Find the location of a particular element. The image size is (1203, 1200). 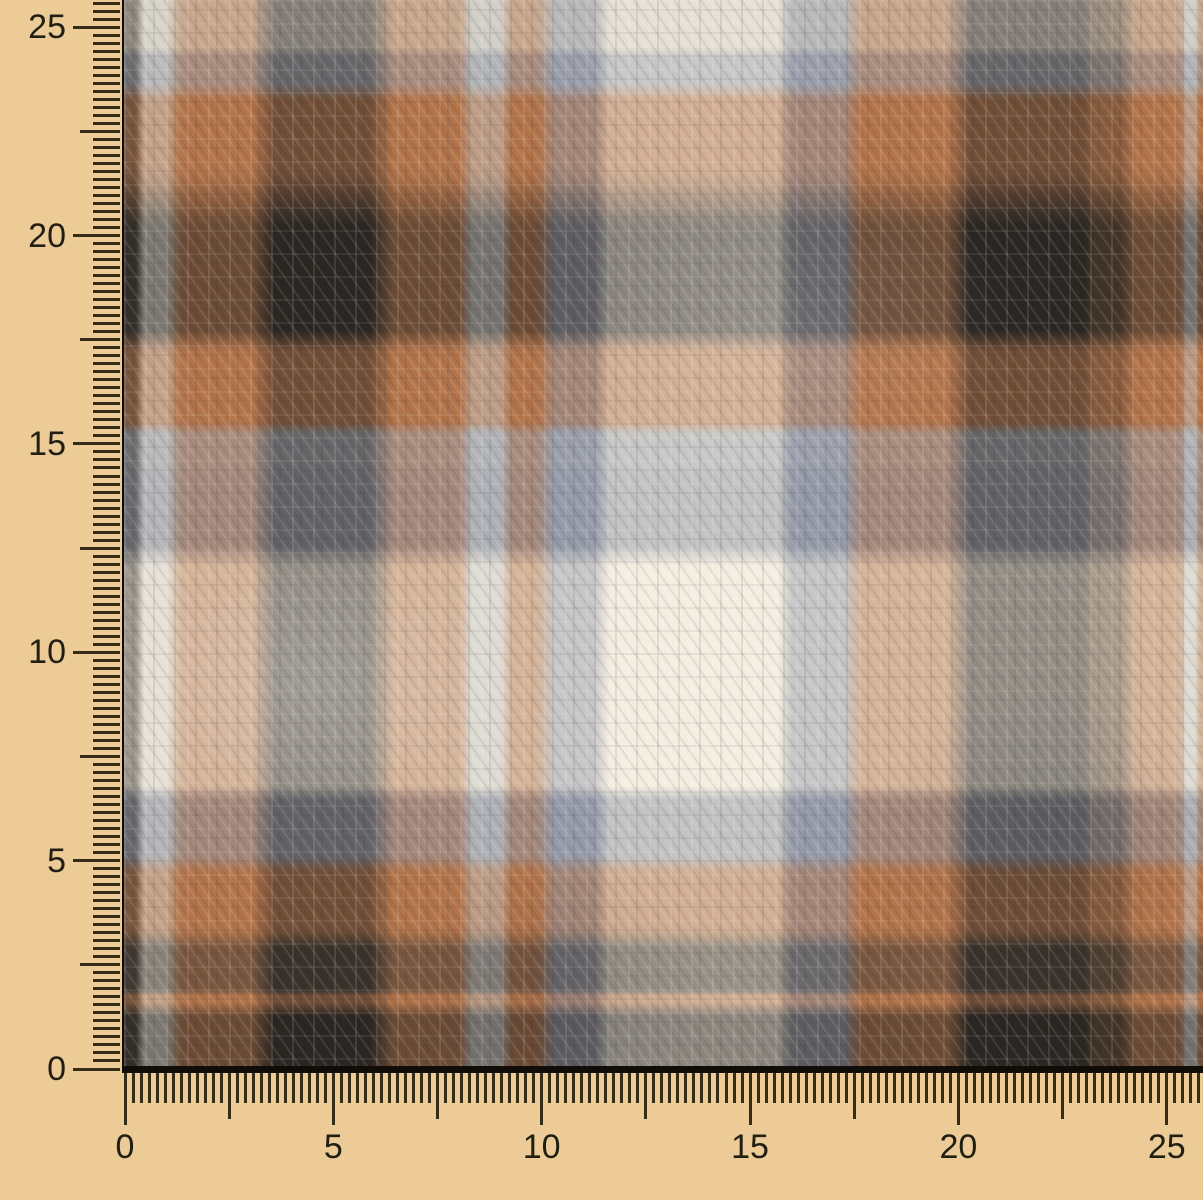

ruler-label: 0 is located at coordinates (125, 1147).